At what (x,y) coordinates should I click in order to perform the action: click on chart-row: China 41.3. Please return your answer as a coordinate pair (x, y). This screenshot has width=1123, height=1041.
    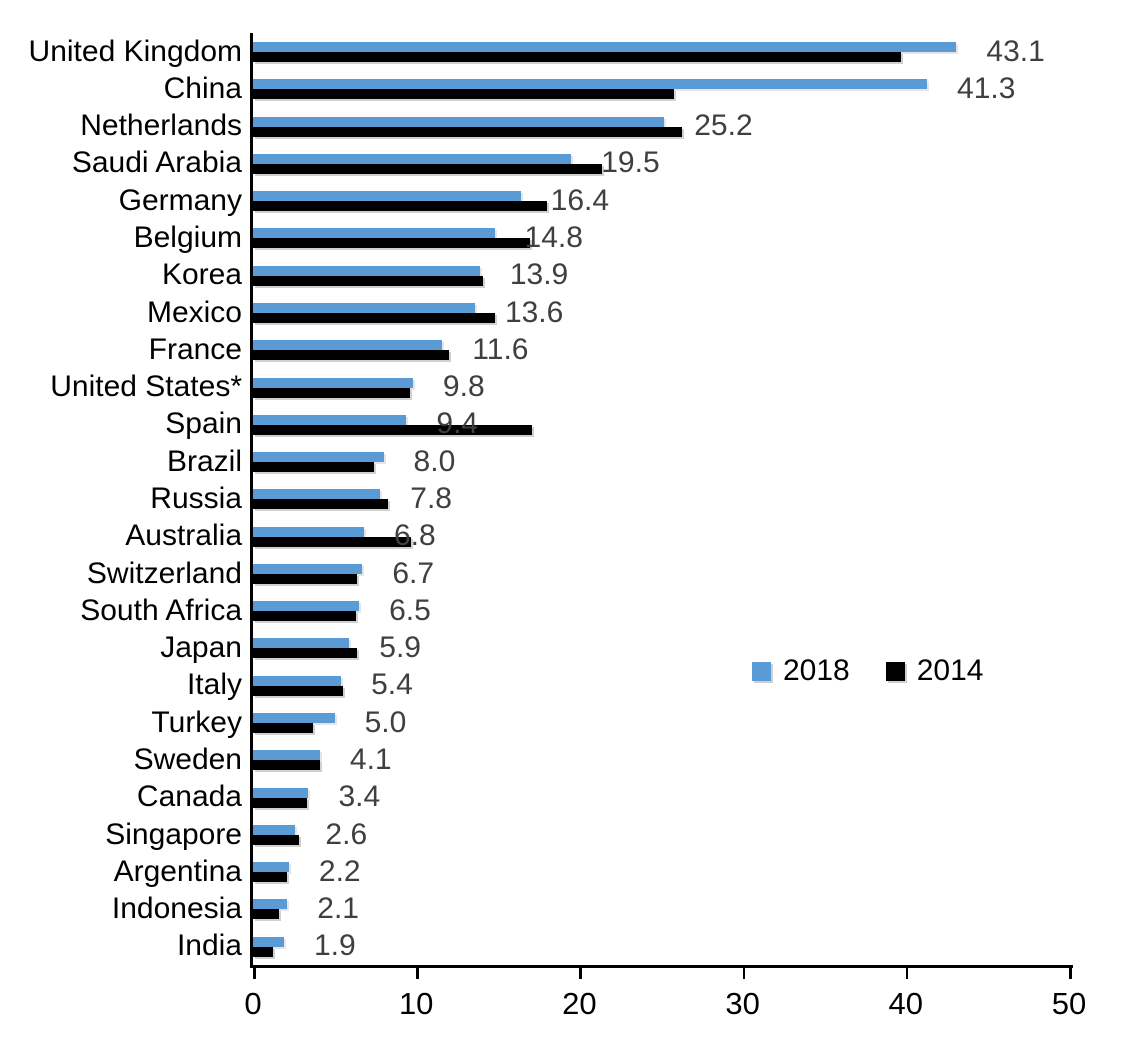
    Looking at the image, I should click on (561, 88).